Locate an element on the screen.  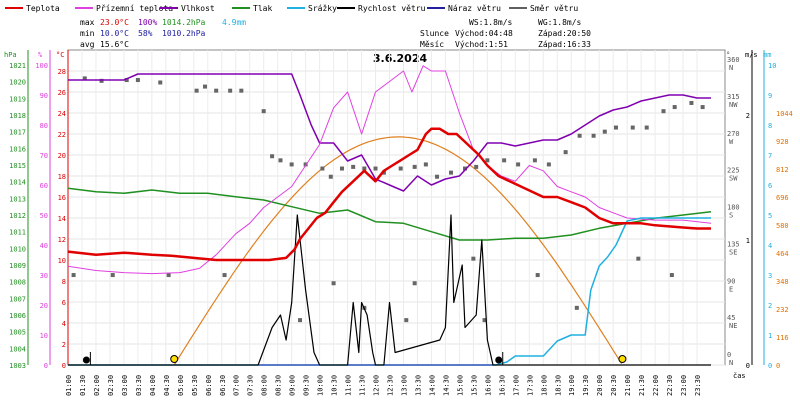
humidity-tick: 100 is located at coordinates (41, 66).